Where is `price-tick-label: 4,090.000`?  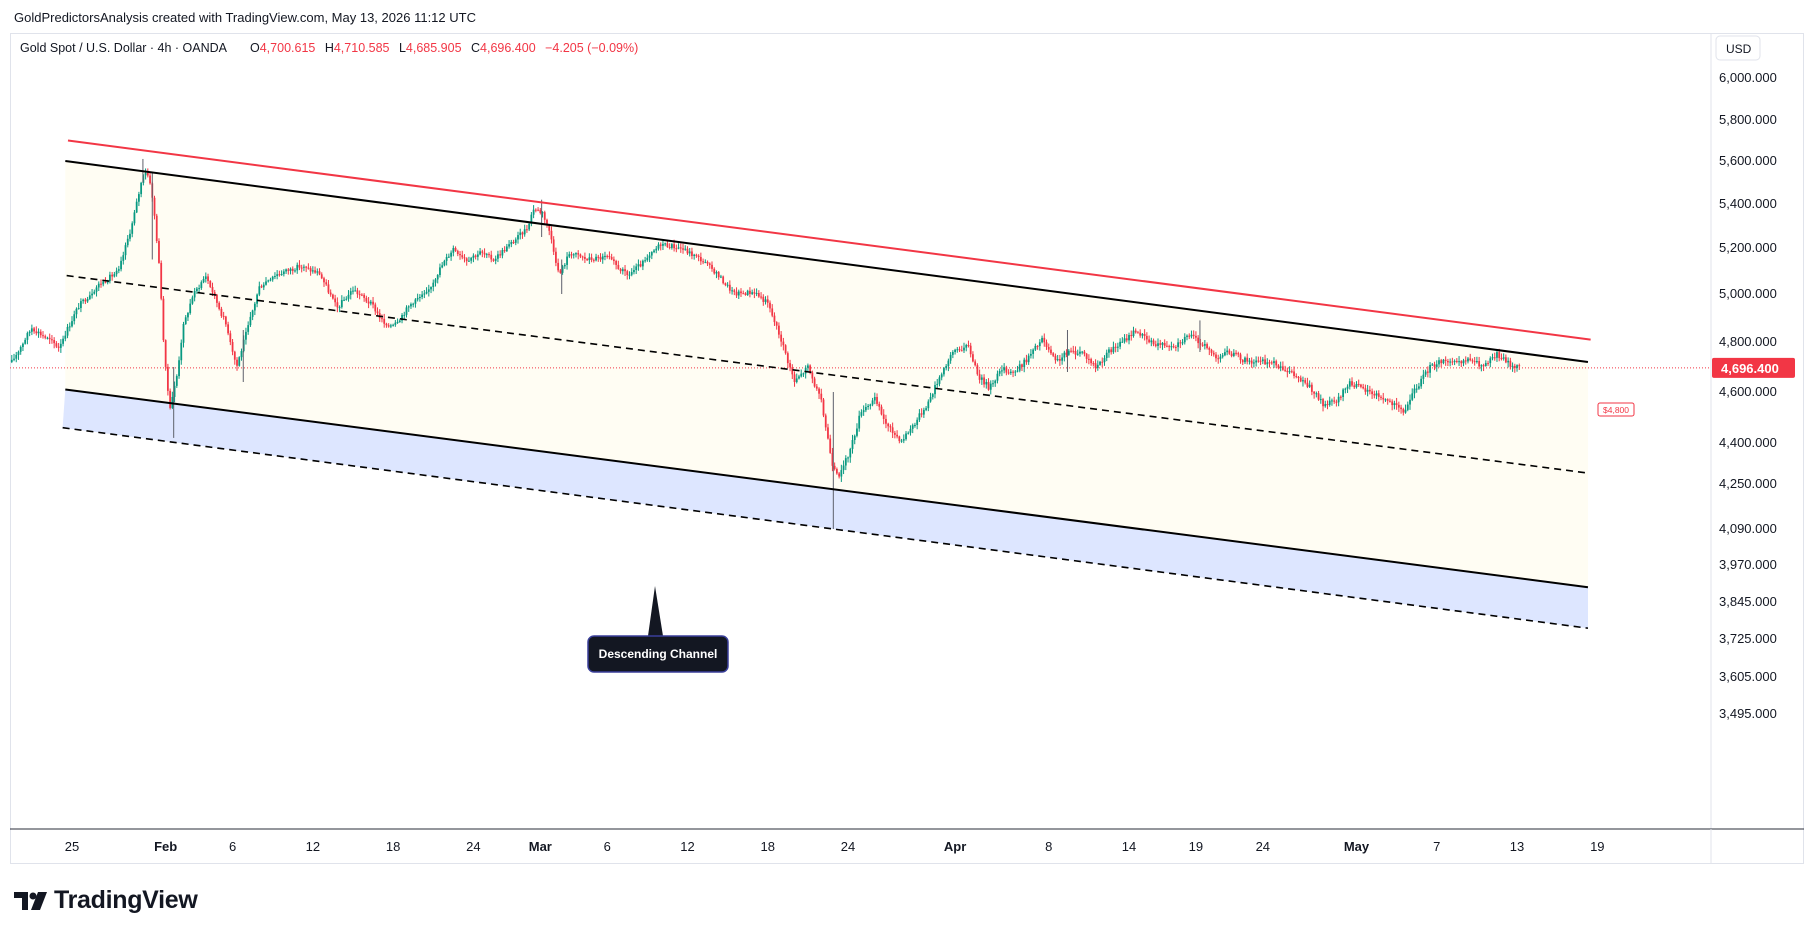
price-tick-label: 4,090.000 is located at coordinates (1748, 528).